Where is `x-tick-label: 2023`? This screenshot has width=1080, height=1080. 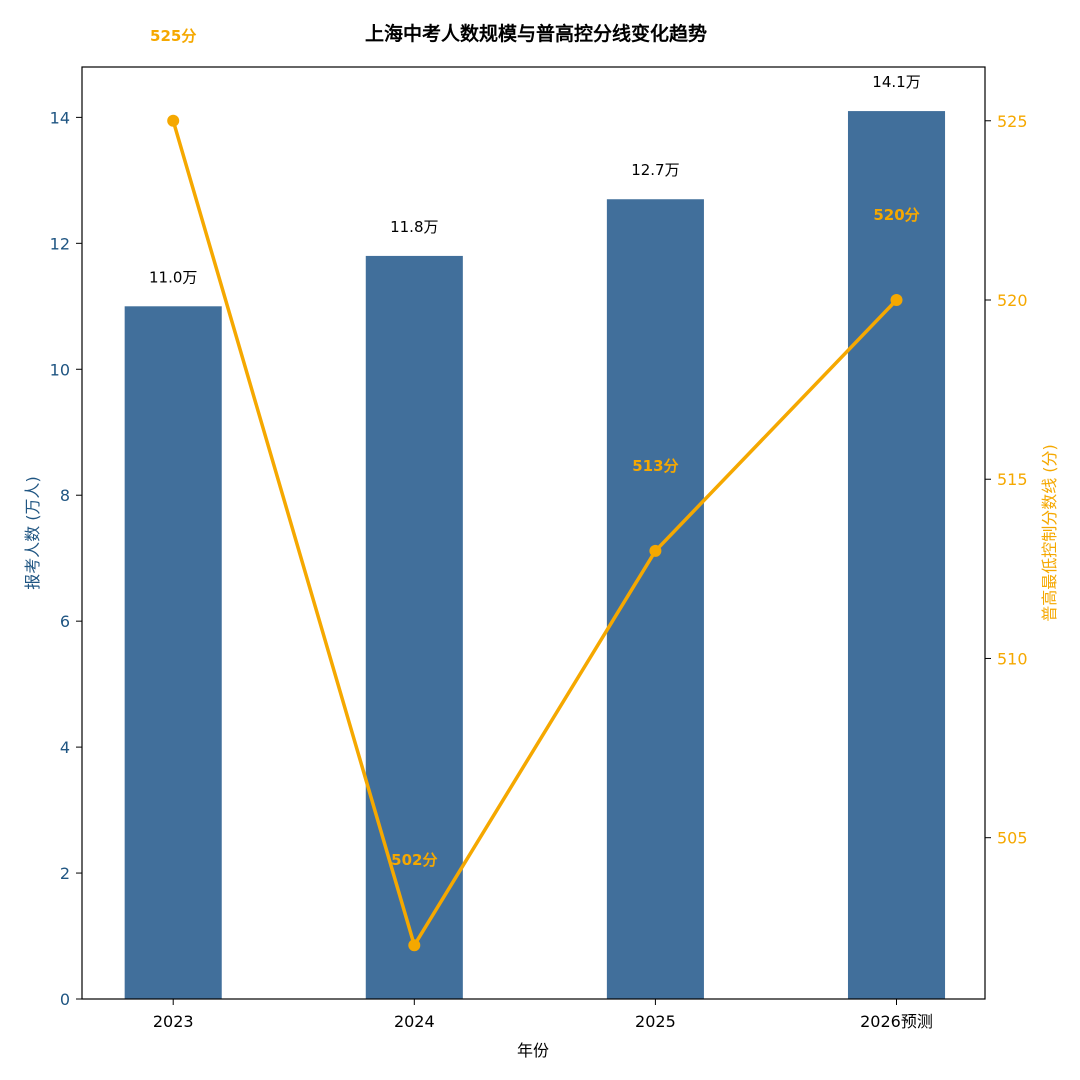 x-tick-label: 2023 is located at coordinates (173, 1021).